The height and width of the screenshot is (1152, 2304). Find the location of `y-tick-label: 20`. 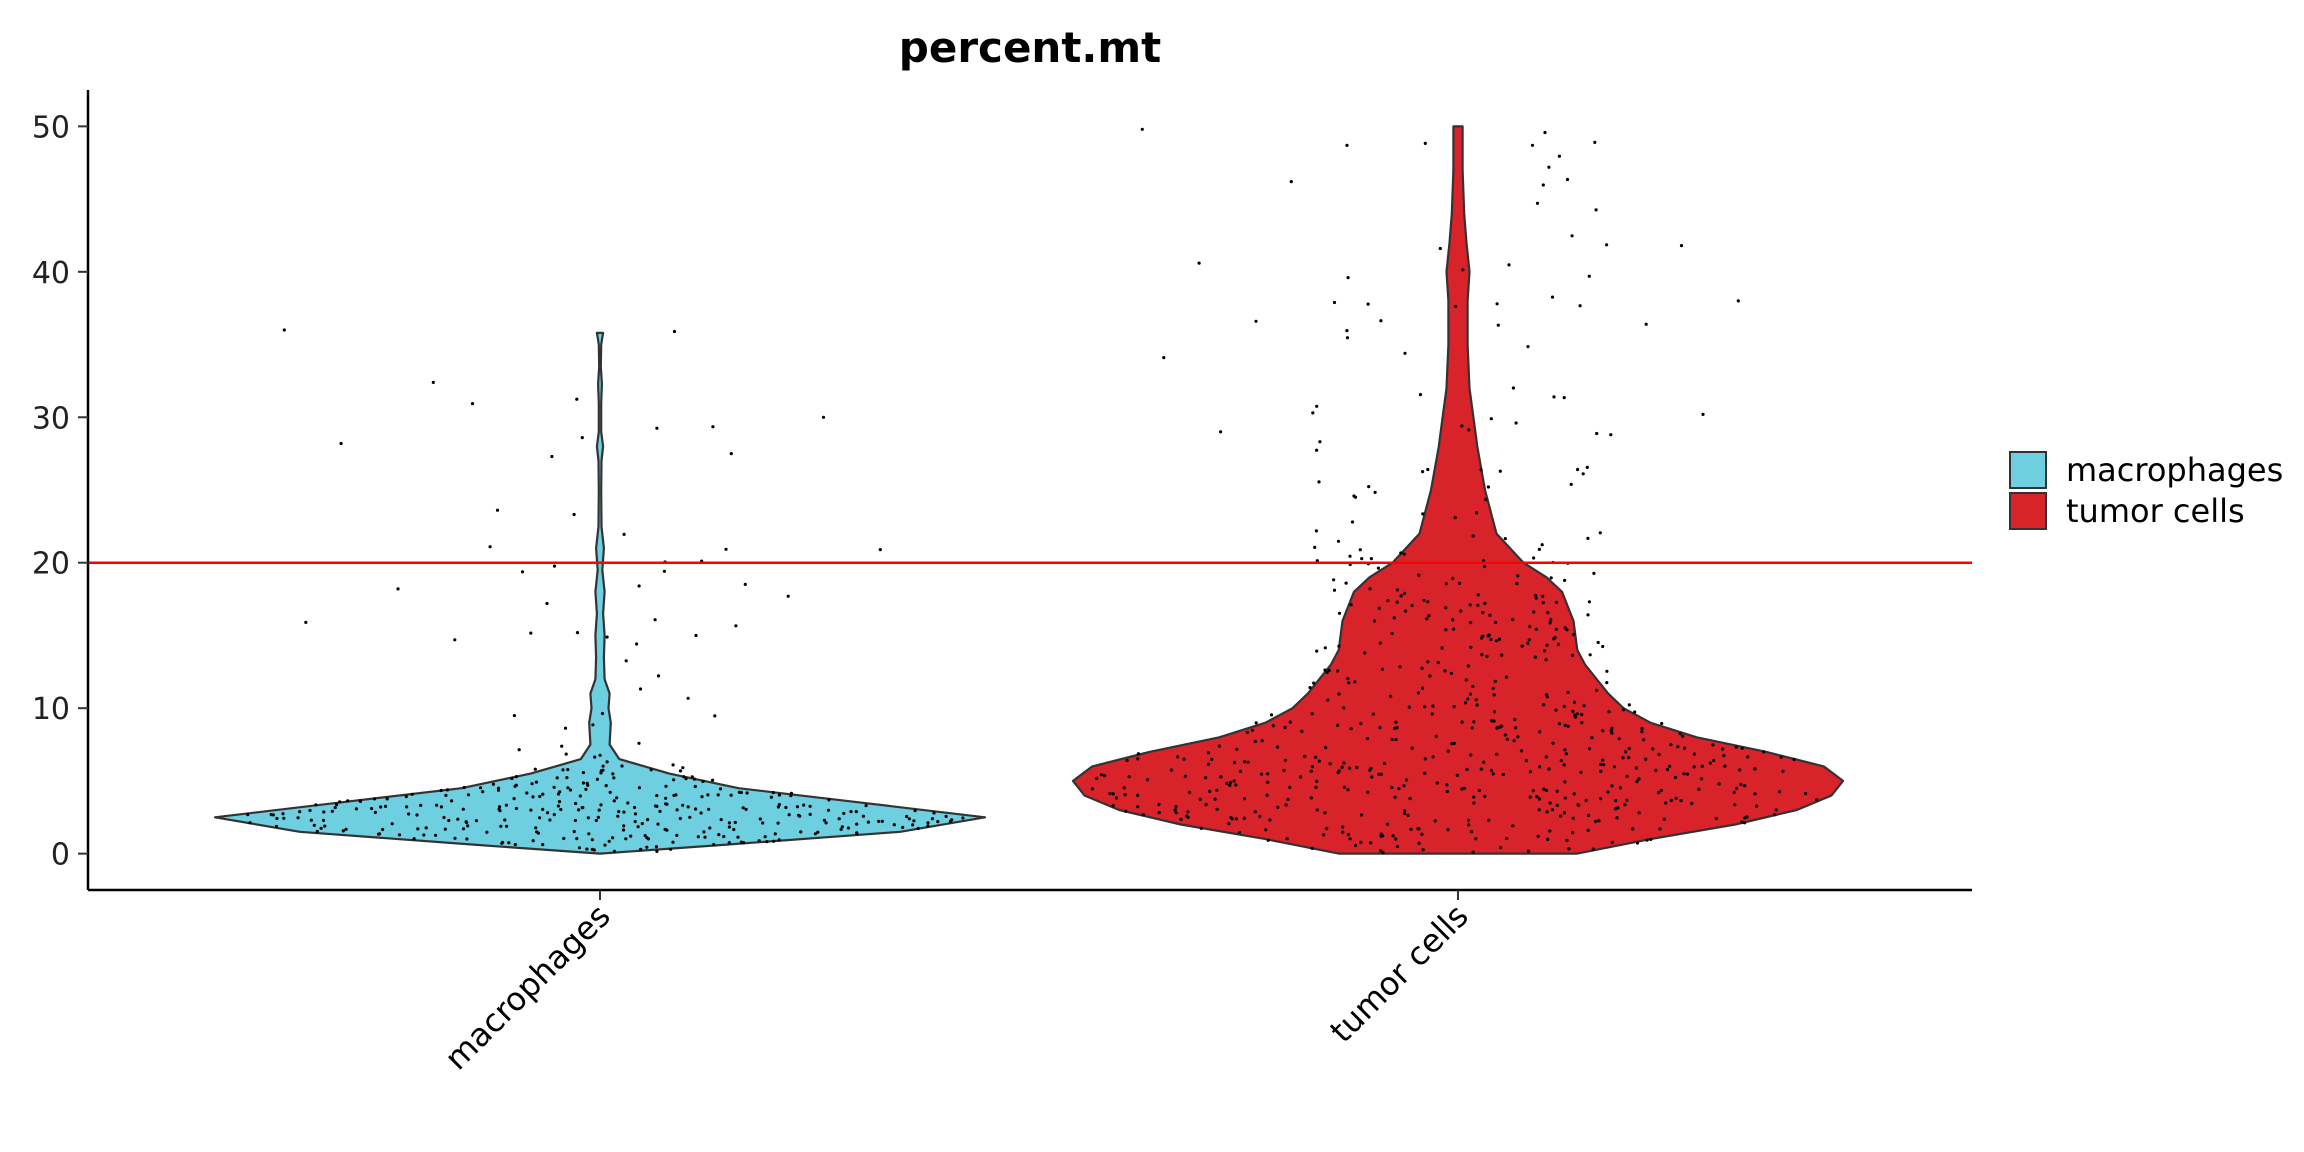

y-tick-label: 20 is located at coordinates (51, 564).